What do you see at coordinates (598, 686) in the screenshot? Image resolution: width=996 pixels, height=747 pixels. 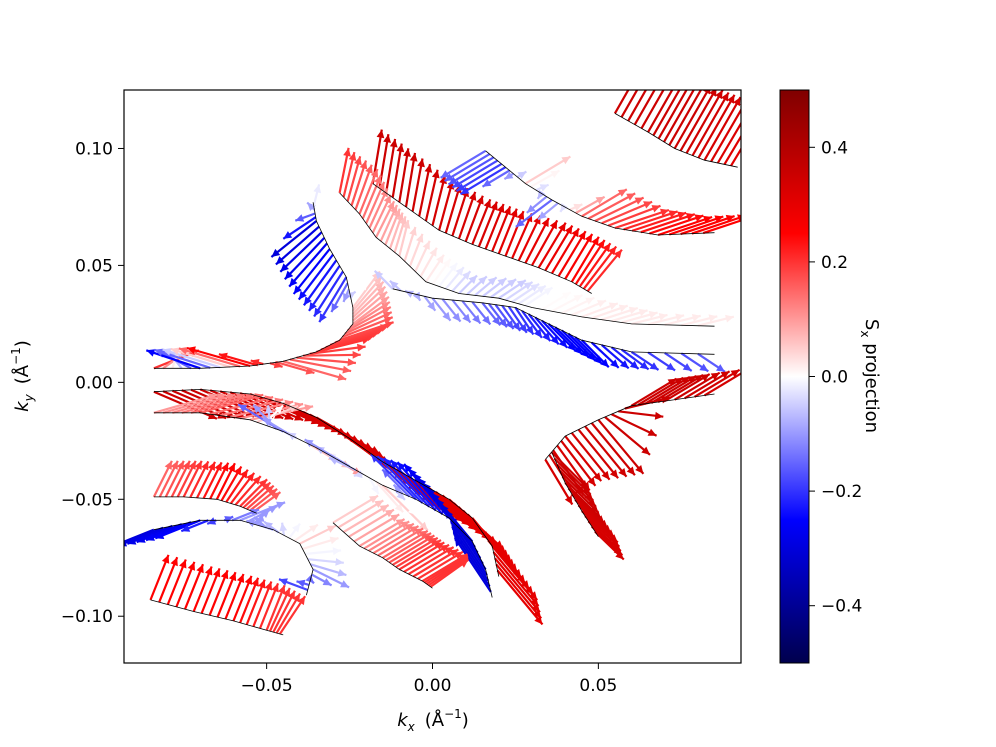 I see `x-tick-label: 0.05` at bounding box center [598, 686].